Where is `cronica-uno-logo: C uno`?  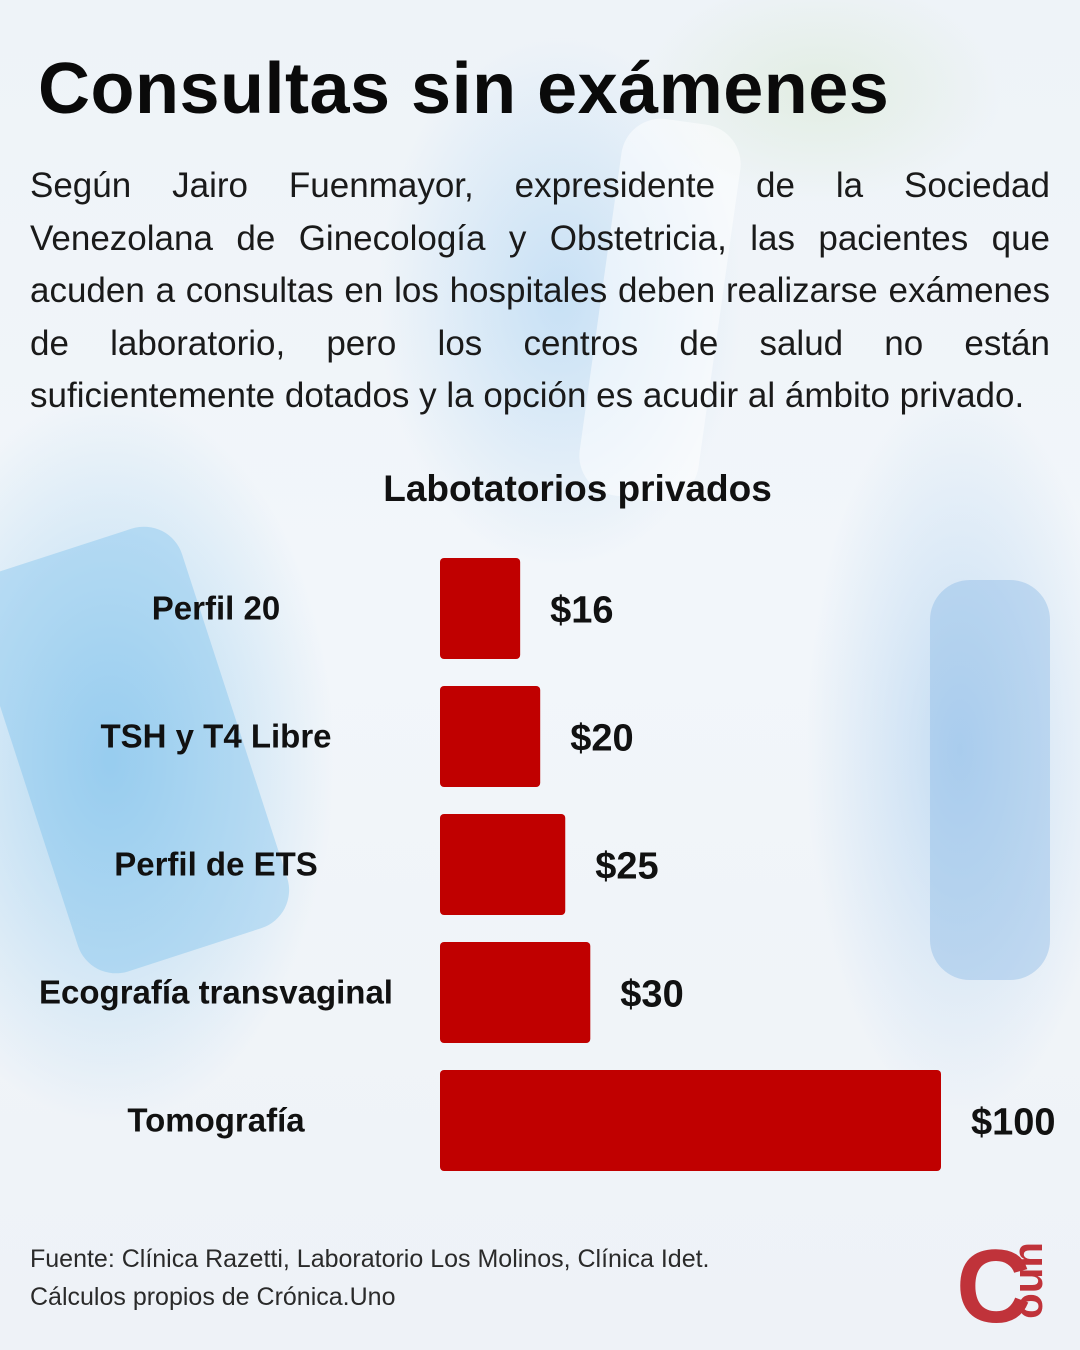 cronica-uno-logo: C uno is located at coordinates (1006, 1286).